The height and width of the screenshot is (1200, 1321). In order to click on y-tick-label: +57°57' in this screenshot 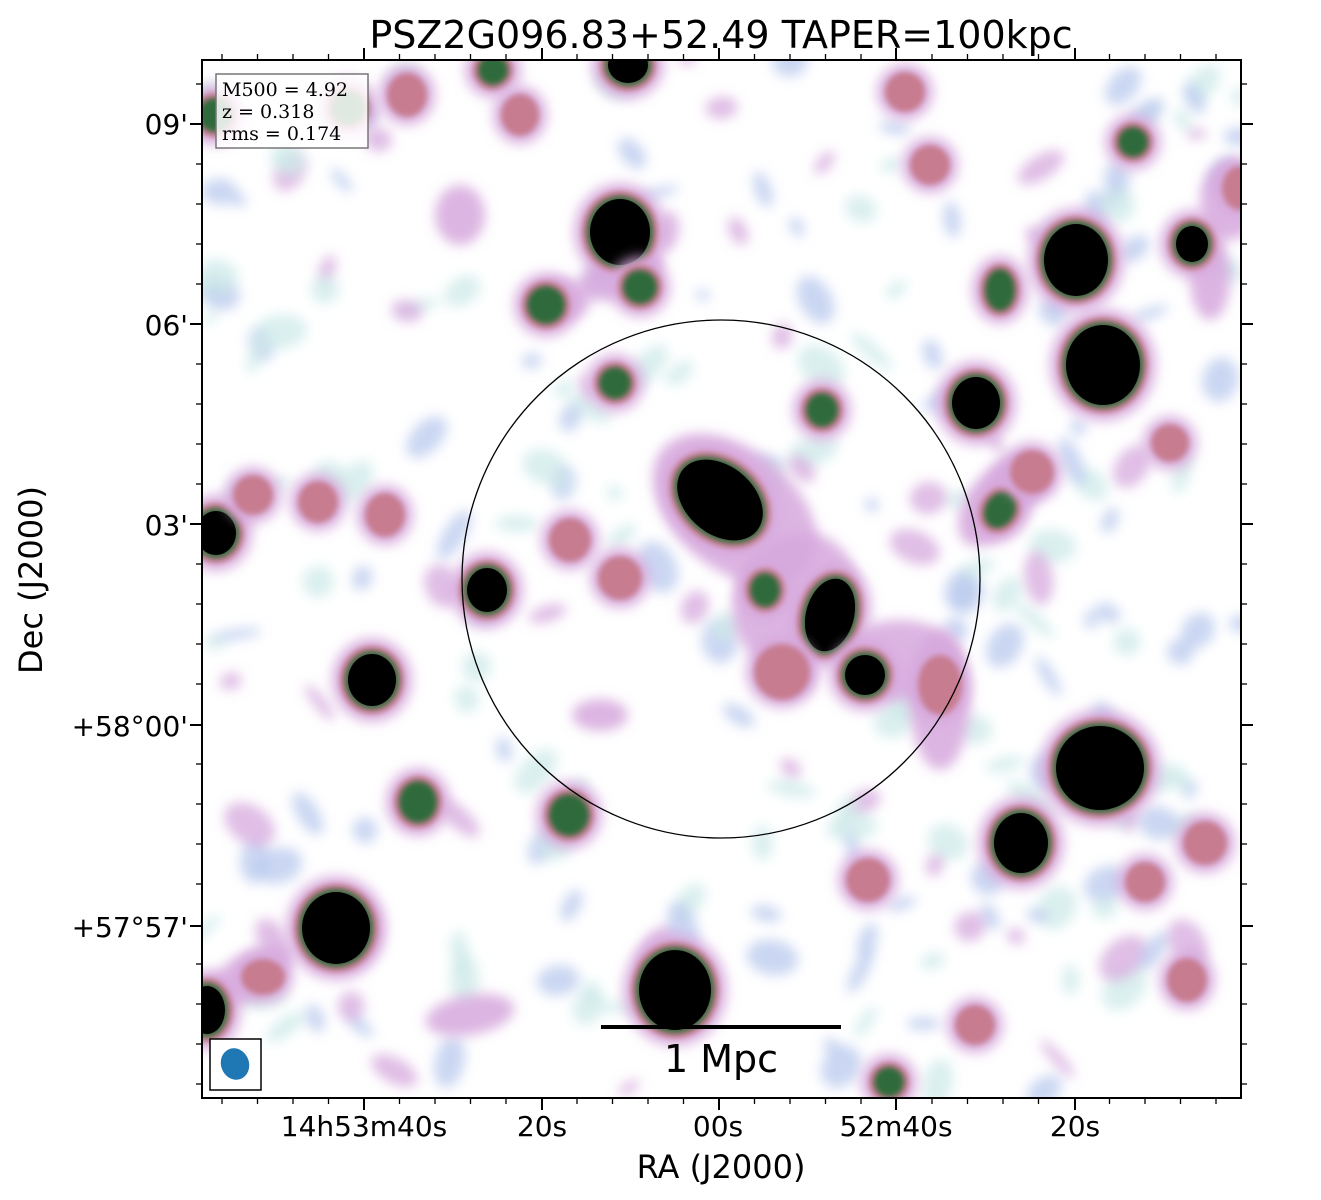, I will do `click(130, 927)`.